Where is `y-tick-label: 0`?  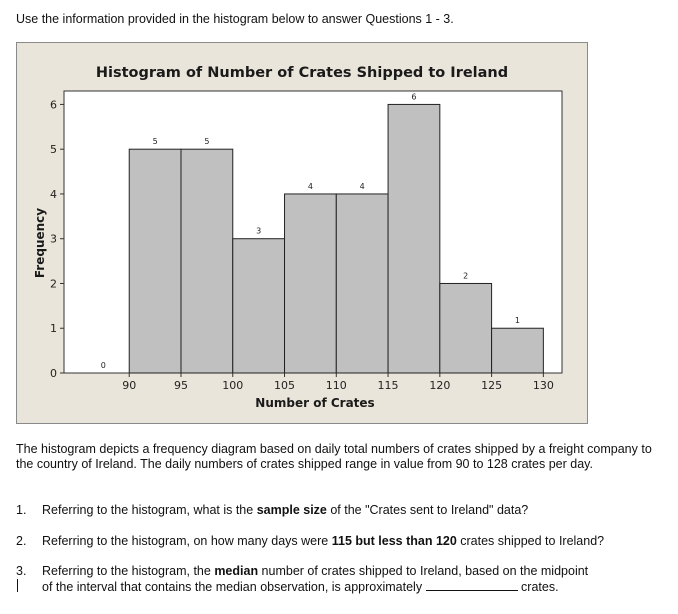
y-tick-label: 0 is located at coordinates (53, 373).